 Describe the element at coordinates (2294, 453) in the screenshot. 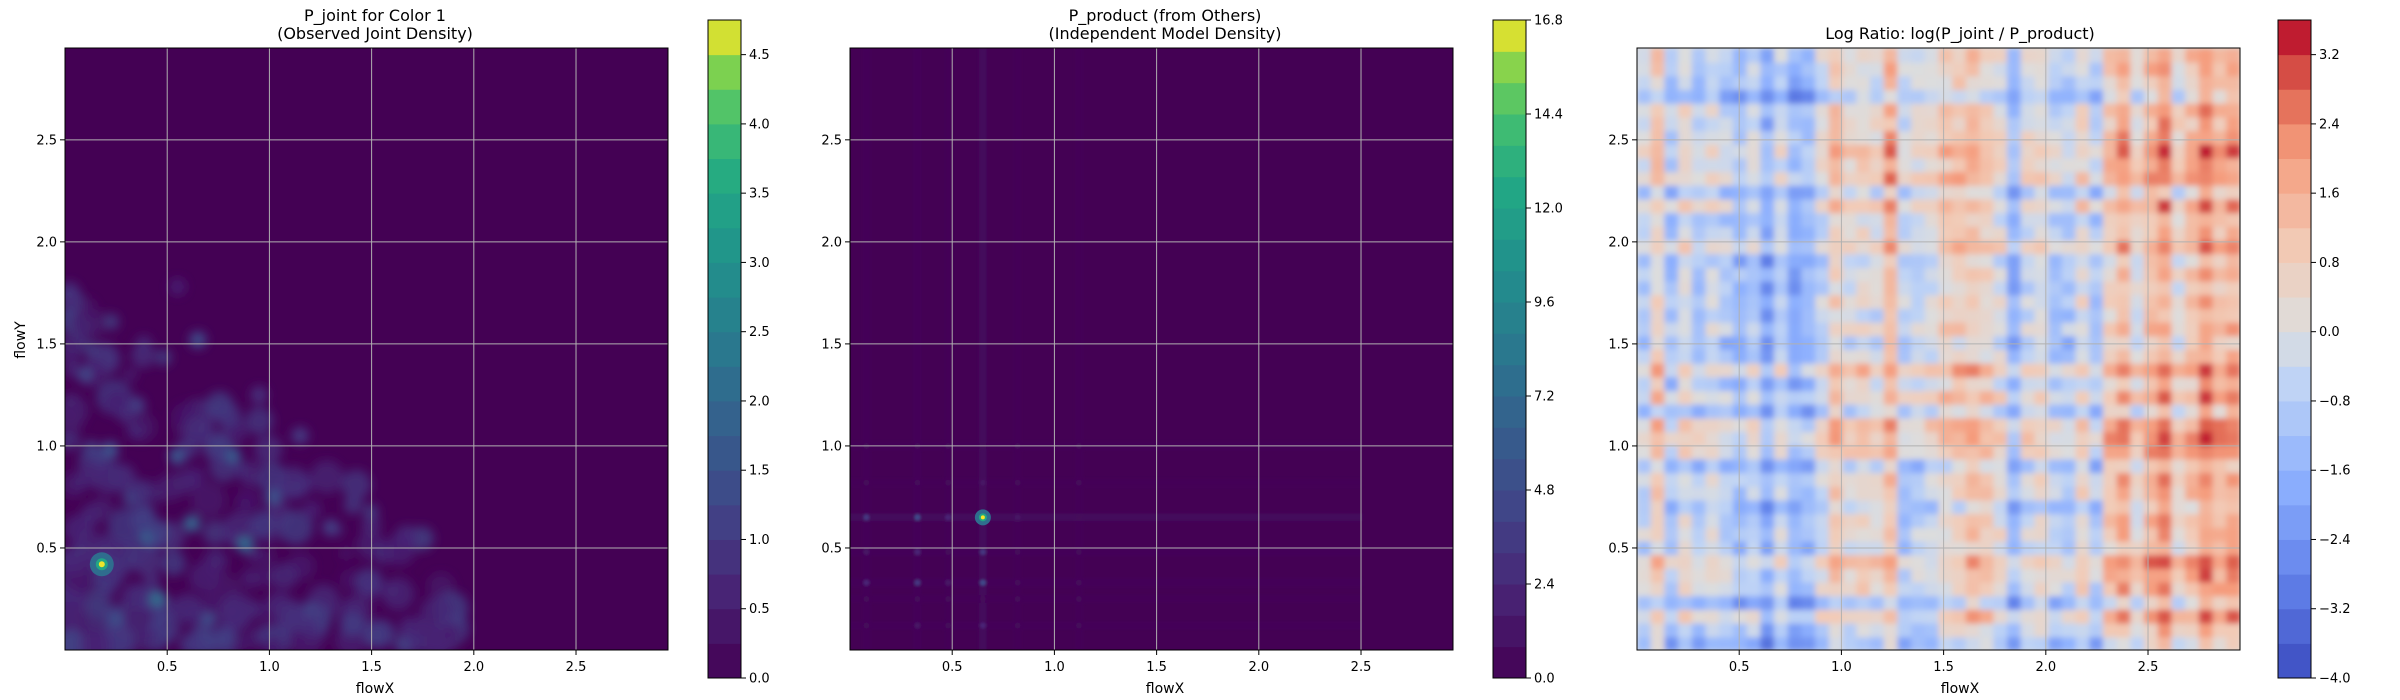

I see `colorbar-level` at that location.